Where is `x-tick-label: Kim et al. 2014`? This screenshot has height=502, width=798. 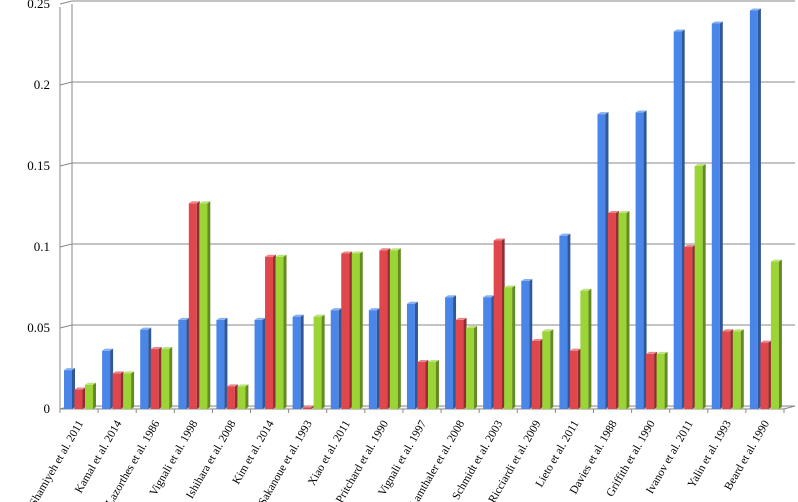 x-tick-label: Kim et al. 2014 is located at coordinates (254, 452).